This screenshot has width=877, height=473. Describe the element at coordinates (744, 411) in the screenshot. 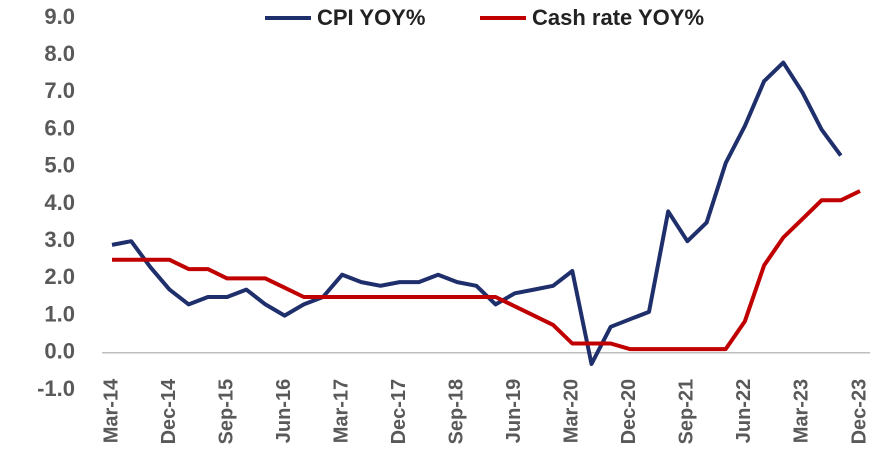

I see `x-tick-label: Jun-22` at that location.